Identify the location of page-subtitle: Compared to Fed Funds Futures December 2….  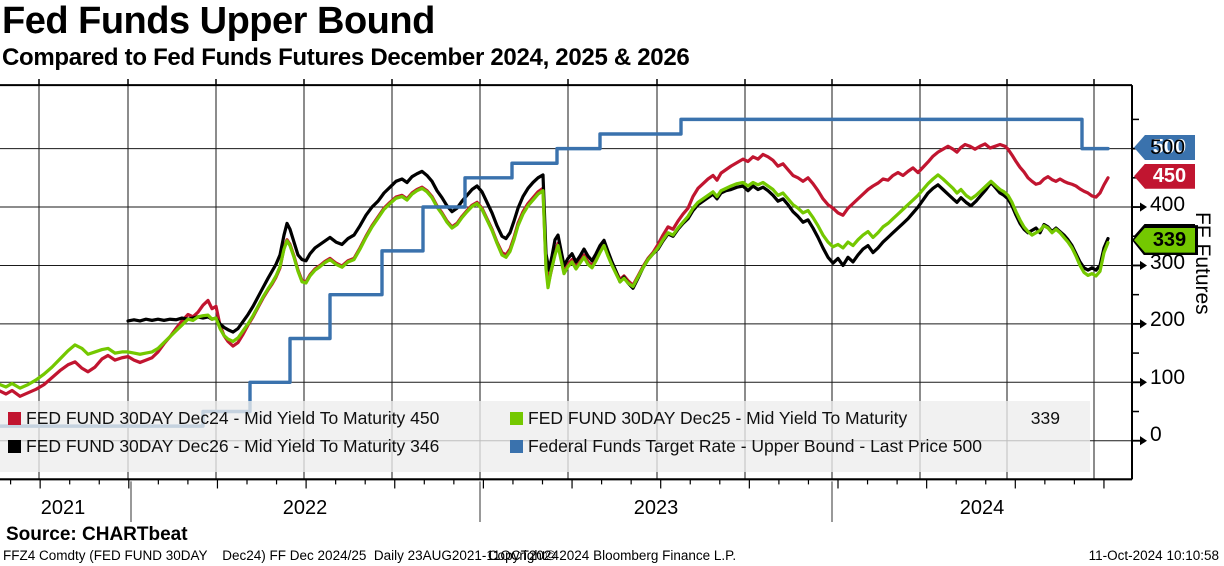
(346, 57).